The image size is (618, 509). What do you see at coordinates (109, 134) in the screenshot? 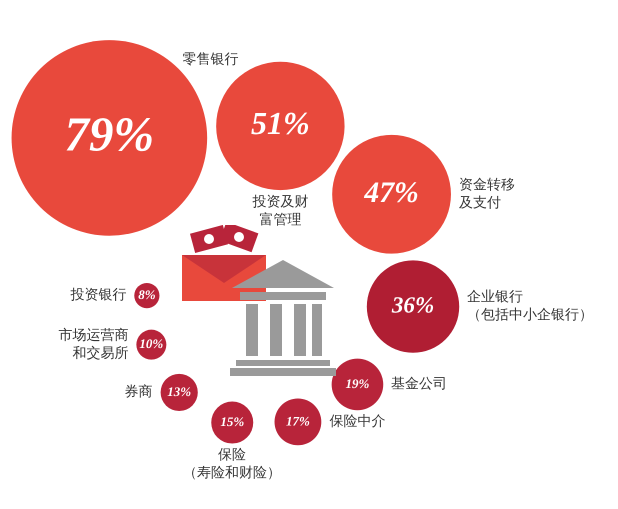
I see `data-label: 79%` at bounding box center [109, 134].